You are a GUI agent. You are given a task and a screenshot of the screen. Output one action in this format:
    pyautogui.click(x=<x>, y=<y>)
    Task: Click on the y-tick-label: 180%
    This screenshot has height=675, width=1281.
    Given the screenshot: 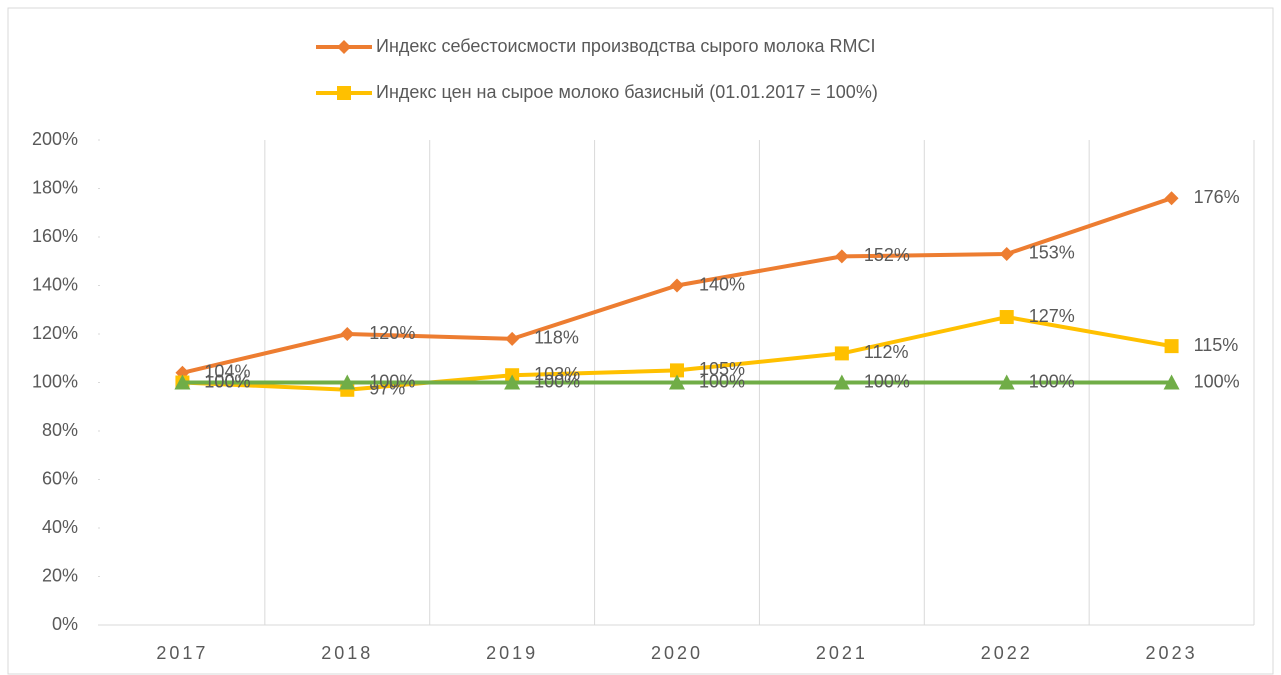 What is the action you would take?
    pyautogui.click(x=55, y=187)
    